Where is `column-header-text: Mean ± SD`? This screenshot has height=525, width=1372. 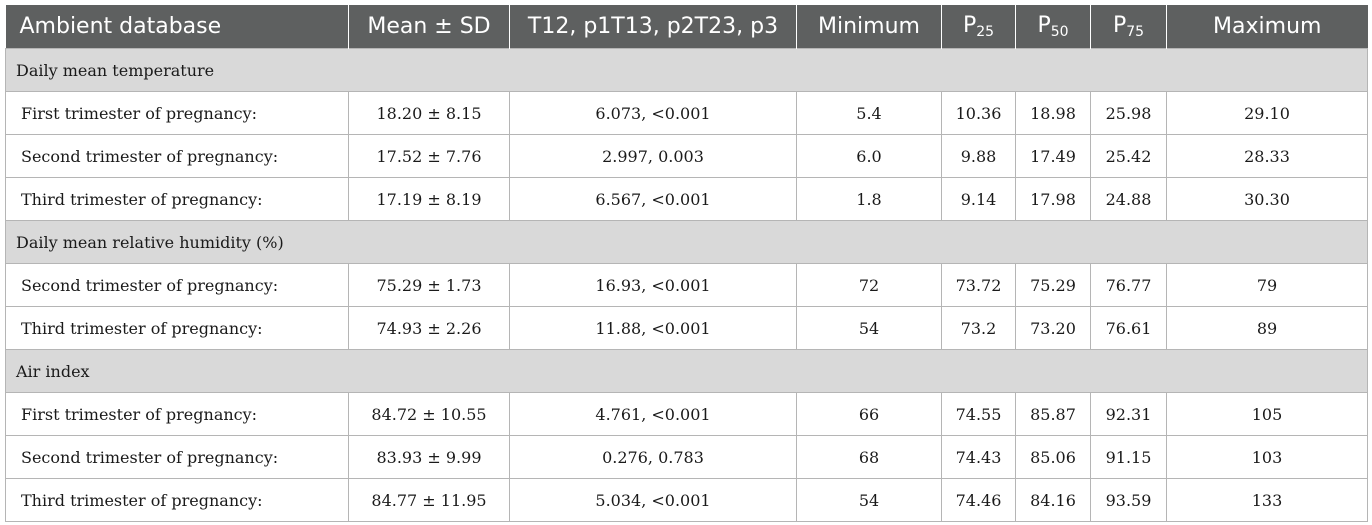
column-header-text: Mean ± SD is located at coordinates (429, 26).